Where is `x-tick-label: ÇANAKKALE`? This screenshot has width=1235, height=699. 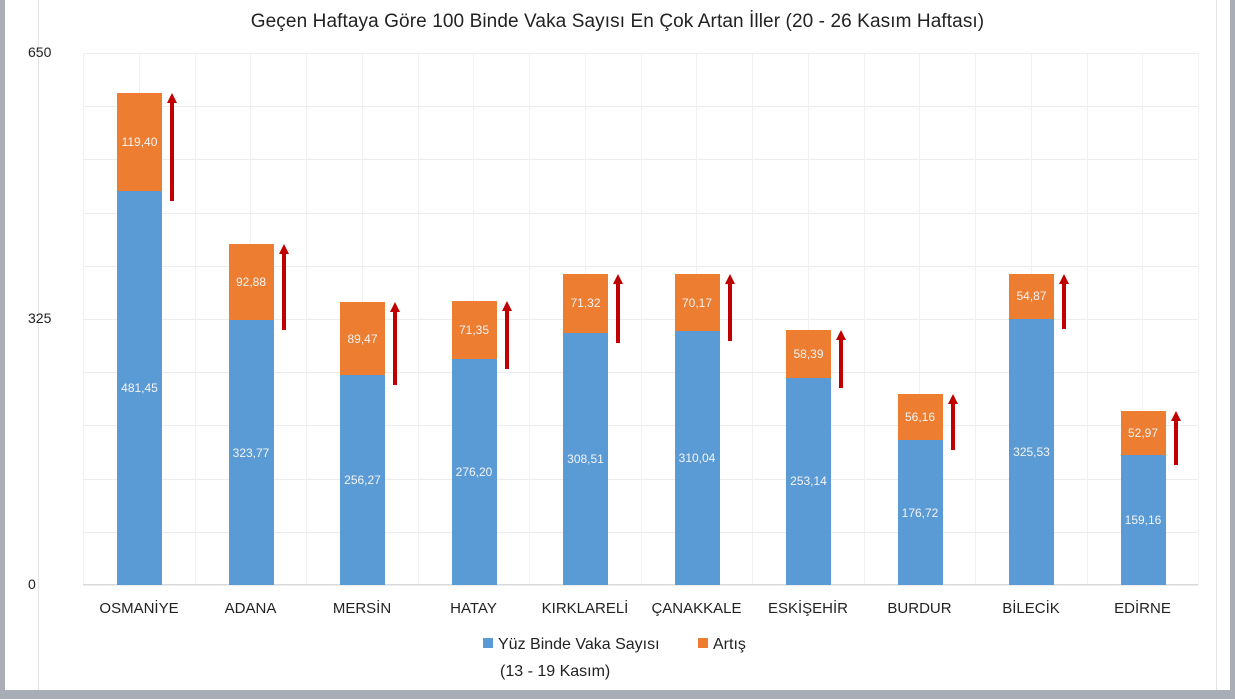 x-tick-label: ÇANAKKALE is located at coordinates (696, 608).